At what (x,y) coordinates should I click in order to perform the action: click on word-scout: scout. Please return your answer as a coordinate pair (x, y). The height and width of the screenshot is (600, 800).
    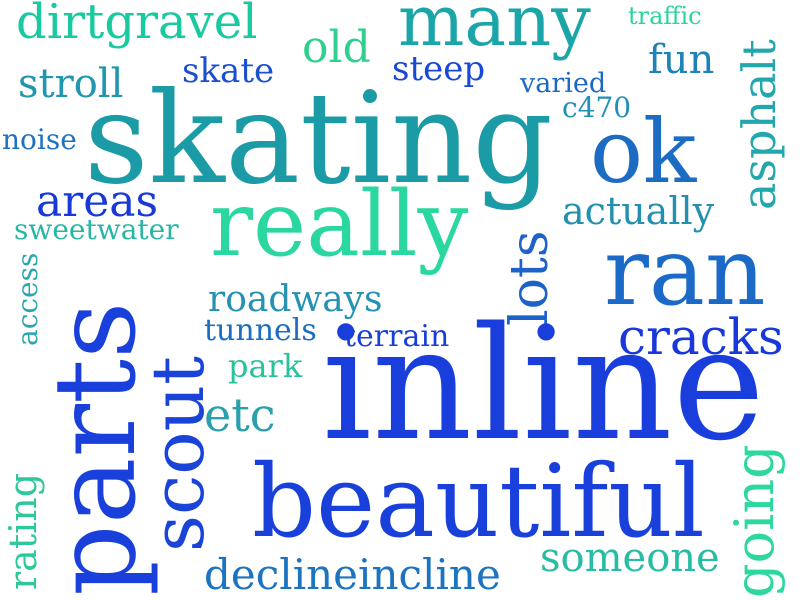
    Looking at the image, I should click on (178, 454).